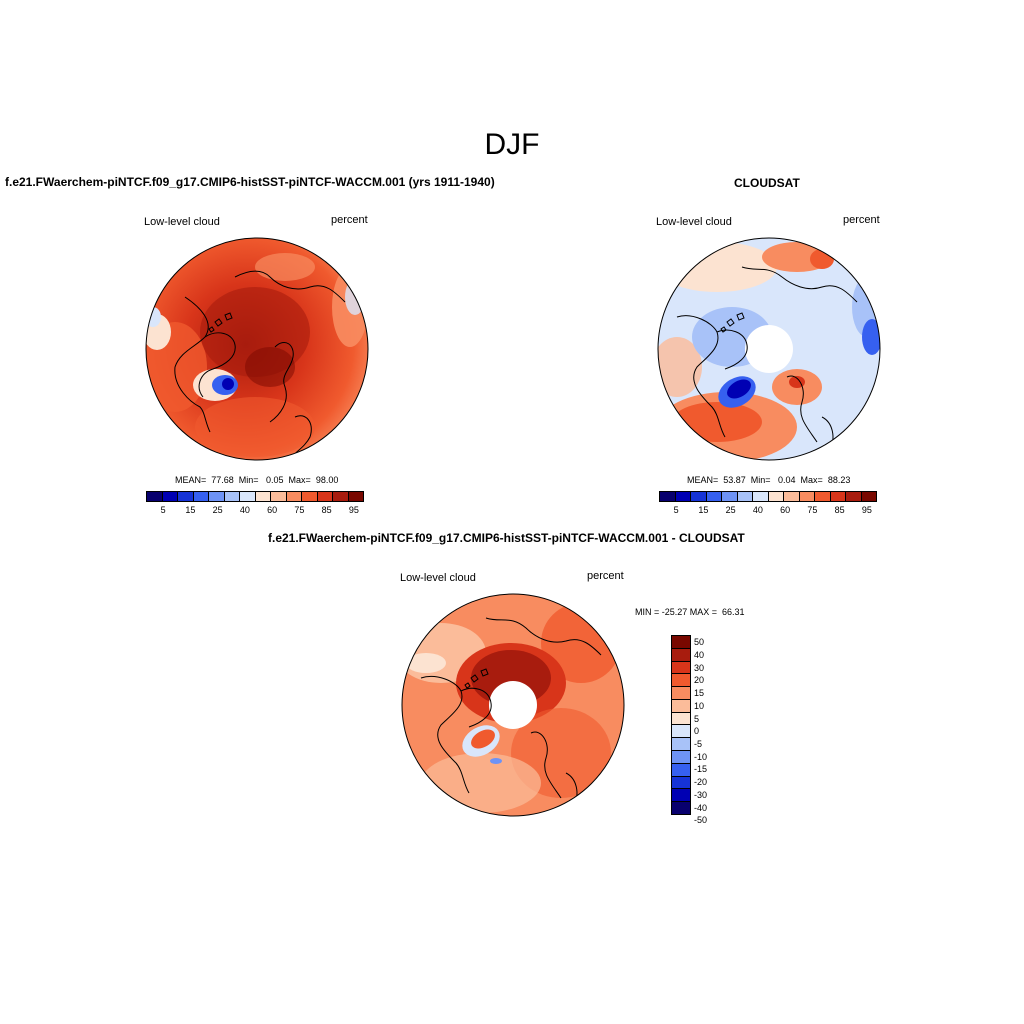 Image resolution: width=1024 pixels, height=1024 pixels. Describe the element at coordinates (767, 183) in the screenshot. I see `panel-obs-title: CLOUDSAT` at that location.